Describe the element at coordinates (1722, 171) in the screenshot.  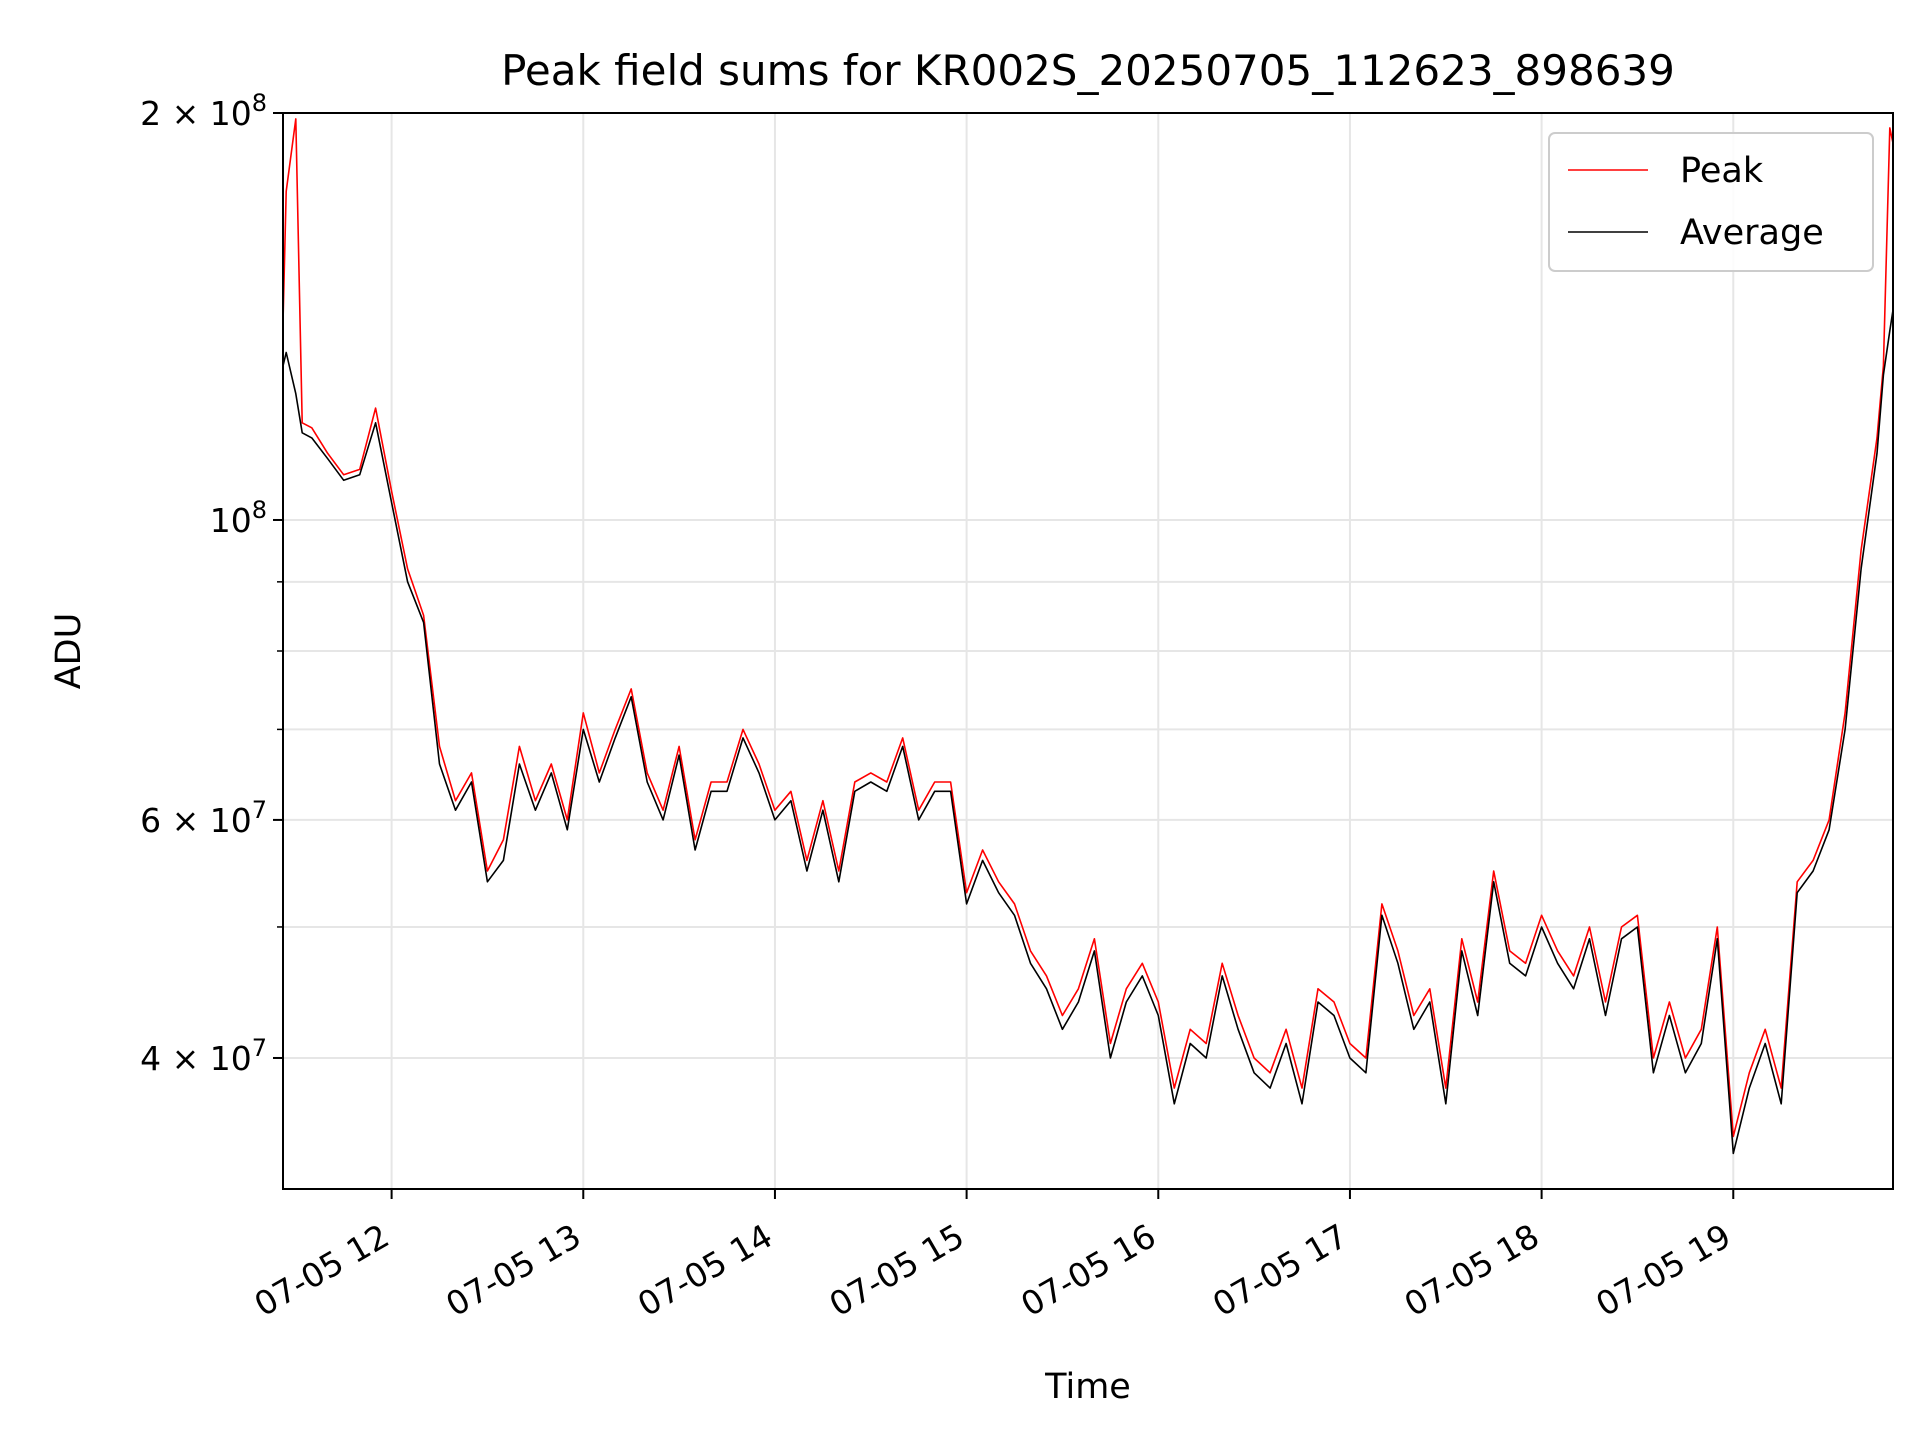
I see `legend-peak-label: Peak` at that location.